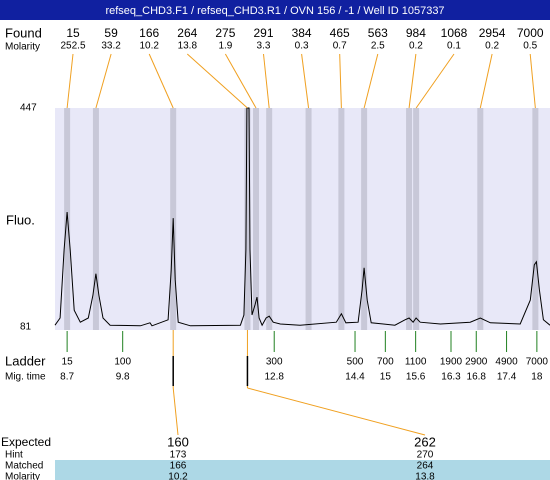 This screenshot has width=550, height=480. Describe the element at coordinates (454, 33) in the screenshot. I see `found-size: 1068` at that location.